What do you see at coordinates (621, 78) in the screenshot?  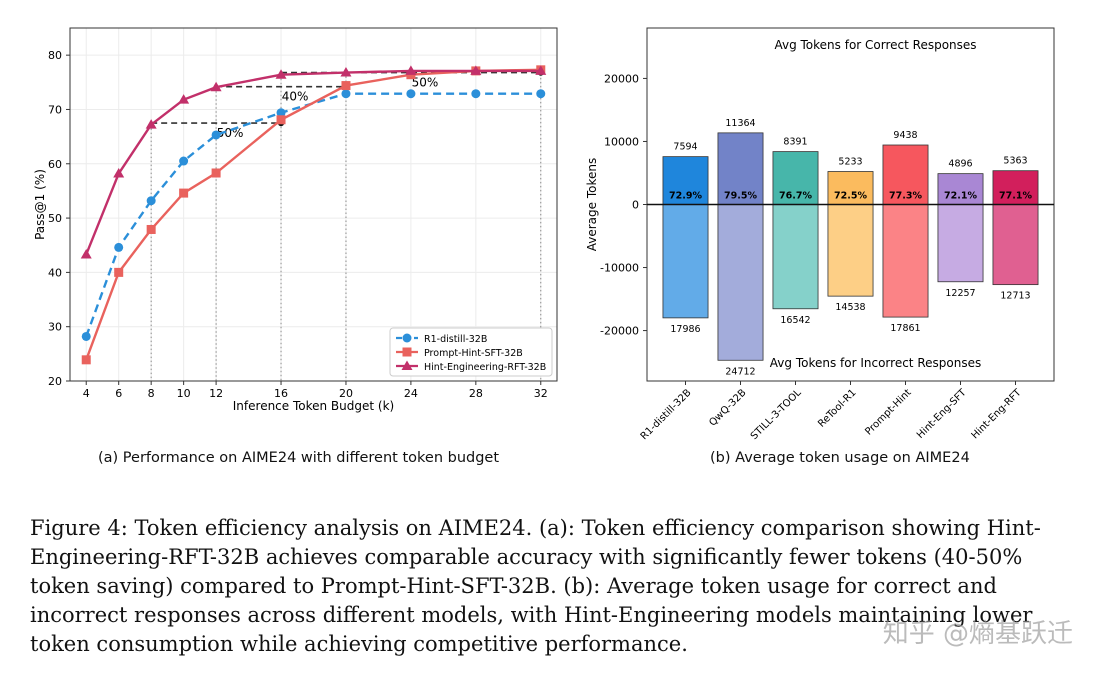 I see `y-tick-label: 20000` at bounding box center [621, 78].